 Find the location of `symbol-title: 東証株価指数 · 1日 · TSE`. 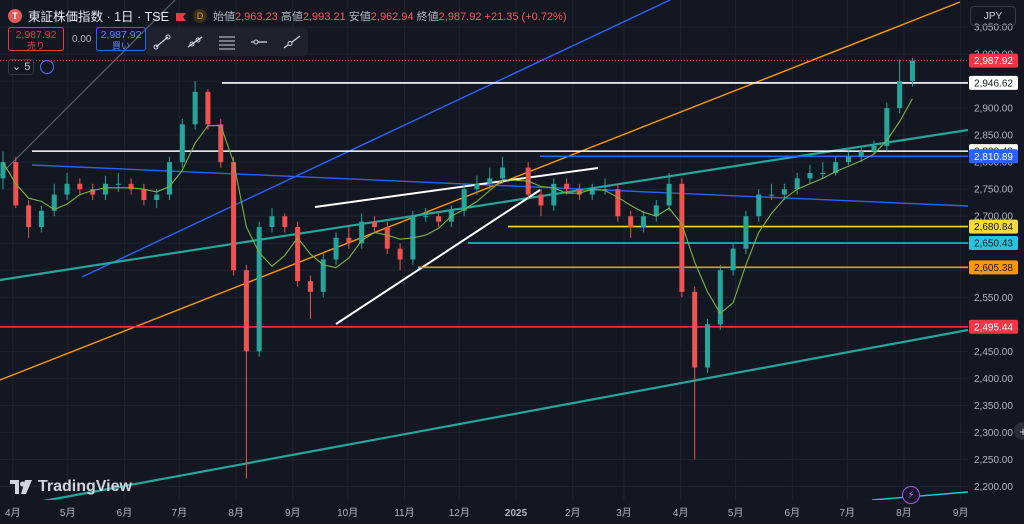

symbol-title: 東証株価指数 · 1日 · TSE is located at coordinates (98, 17).